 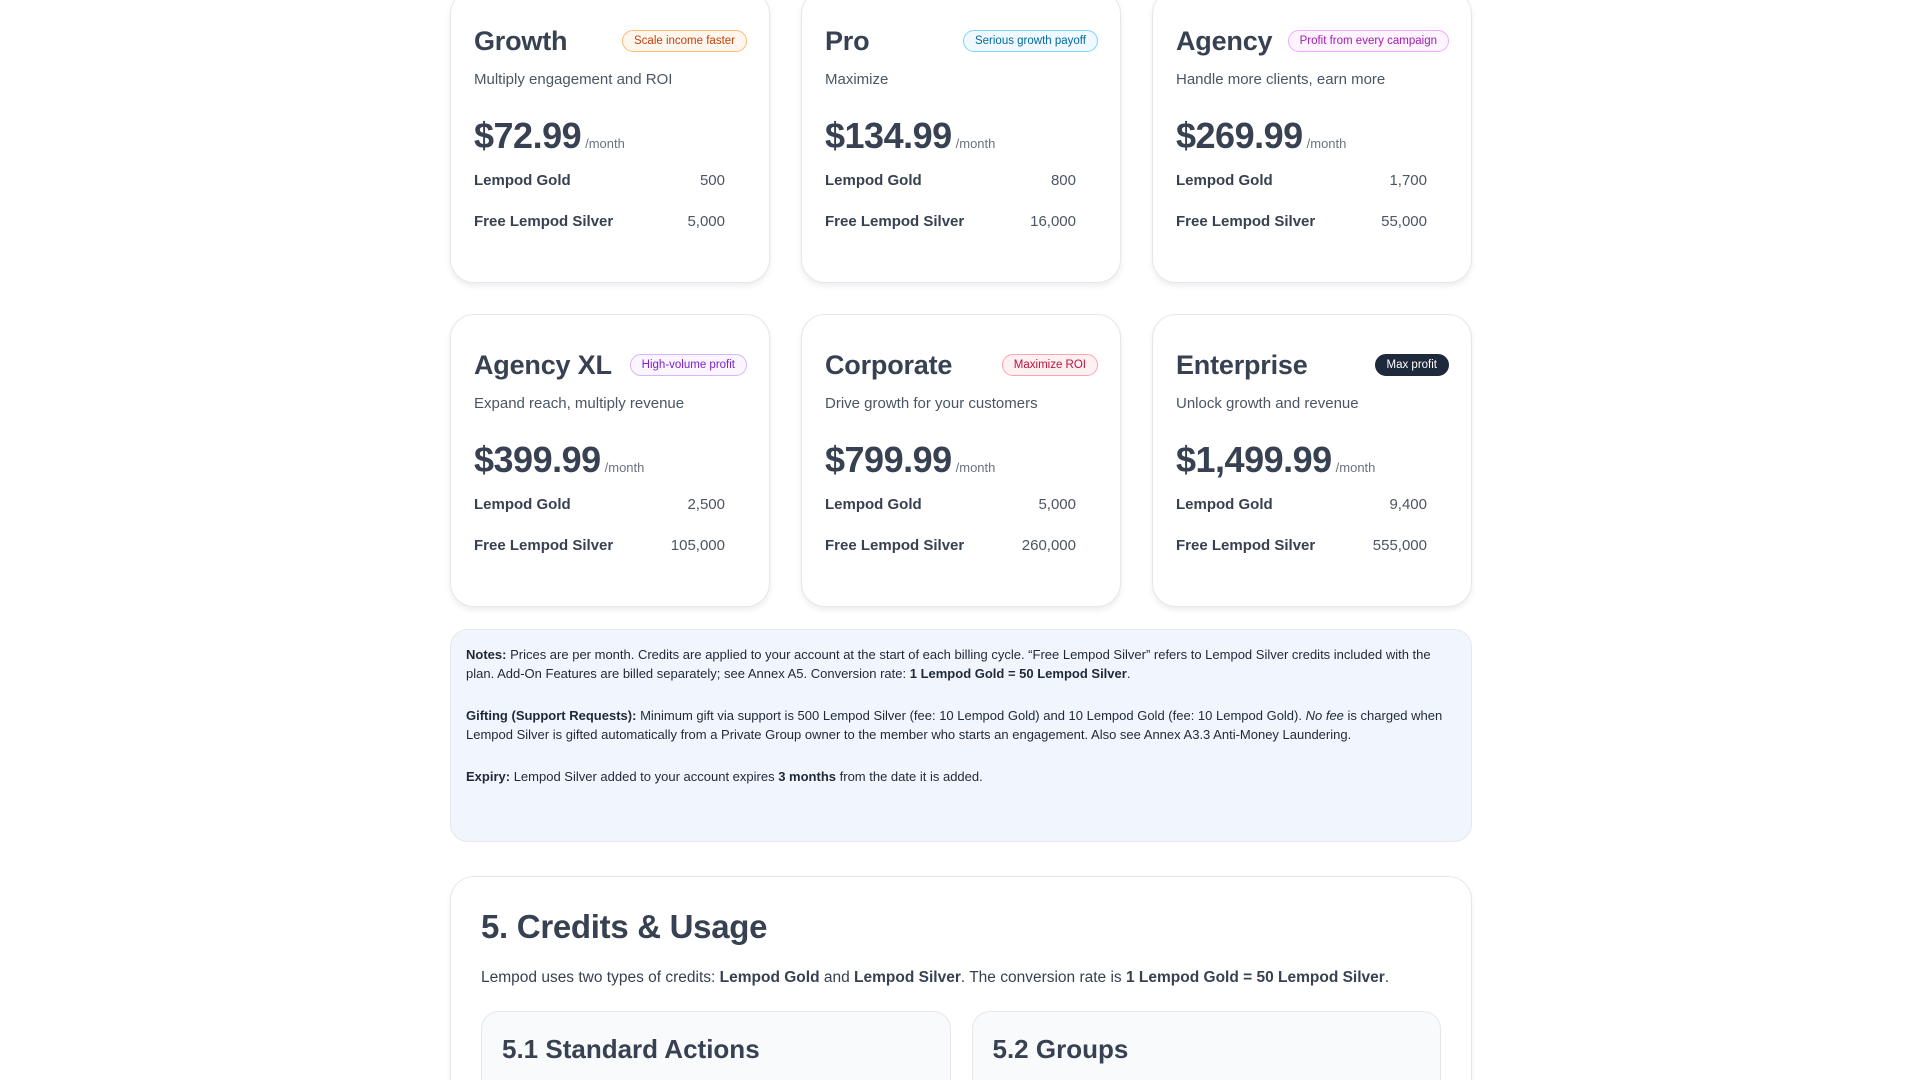 What do you see at coordinates (1301, 180) in the screenshot?
I see `gold-credit-row: Lempod Gold 1,700` at bounding box center [1301, 180].